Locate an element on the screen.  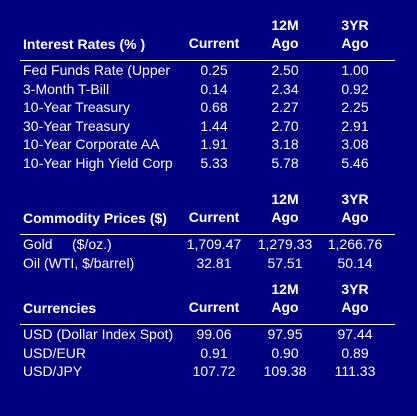
value-3yr: 0.89 is located at coordinates (355, 352).